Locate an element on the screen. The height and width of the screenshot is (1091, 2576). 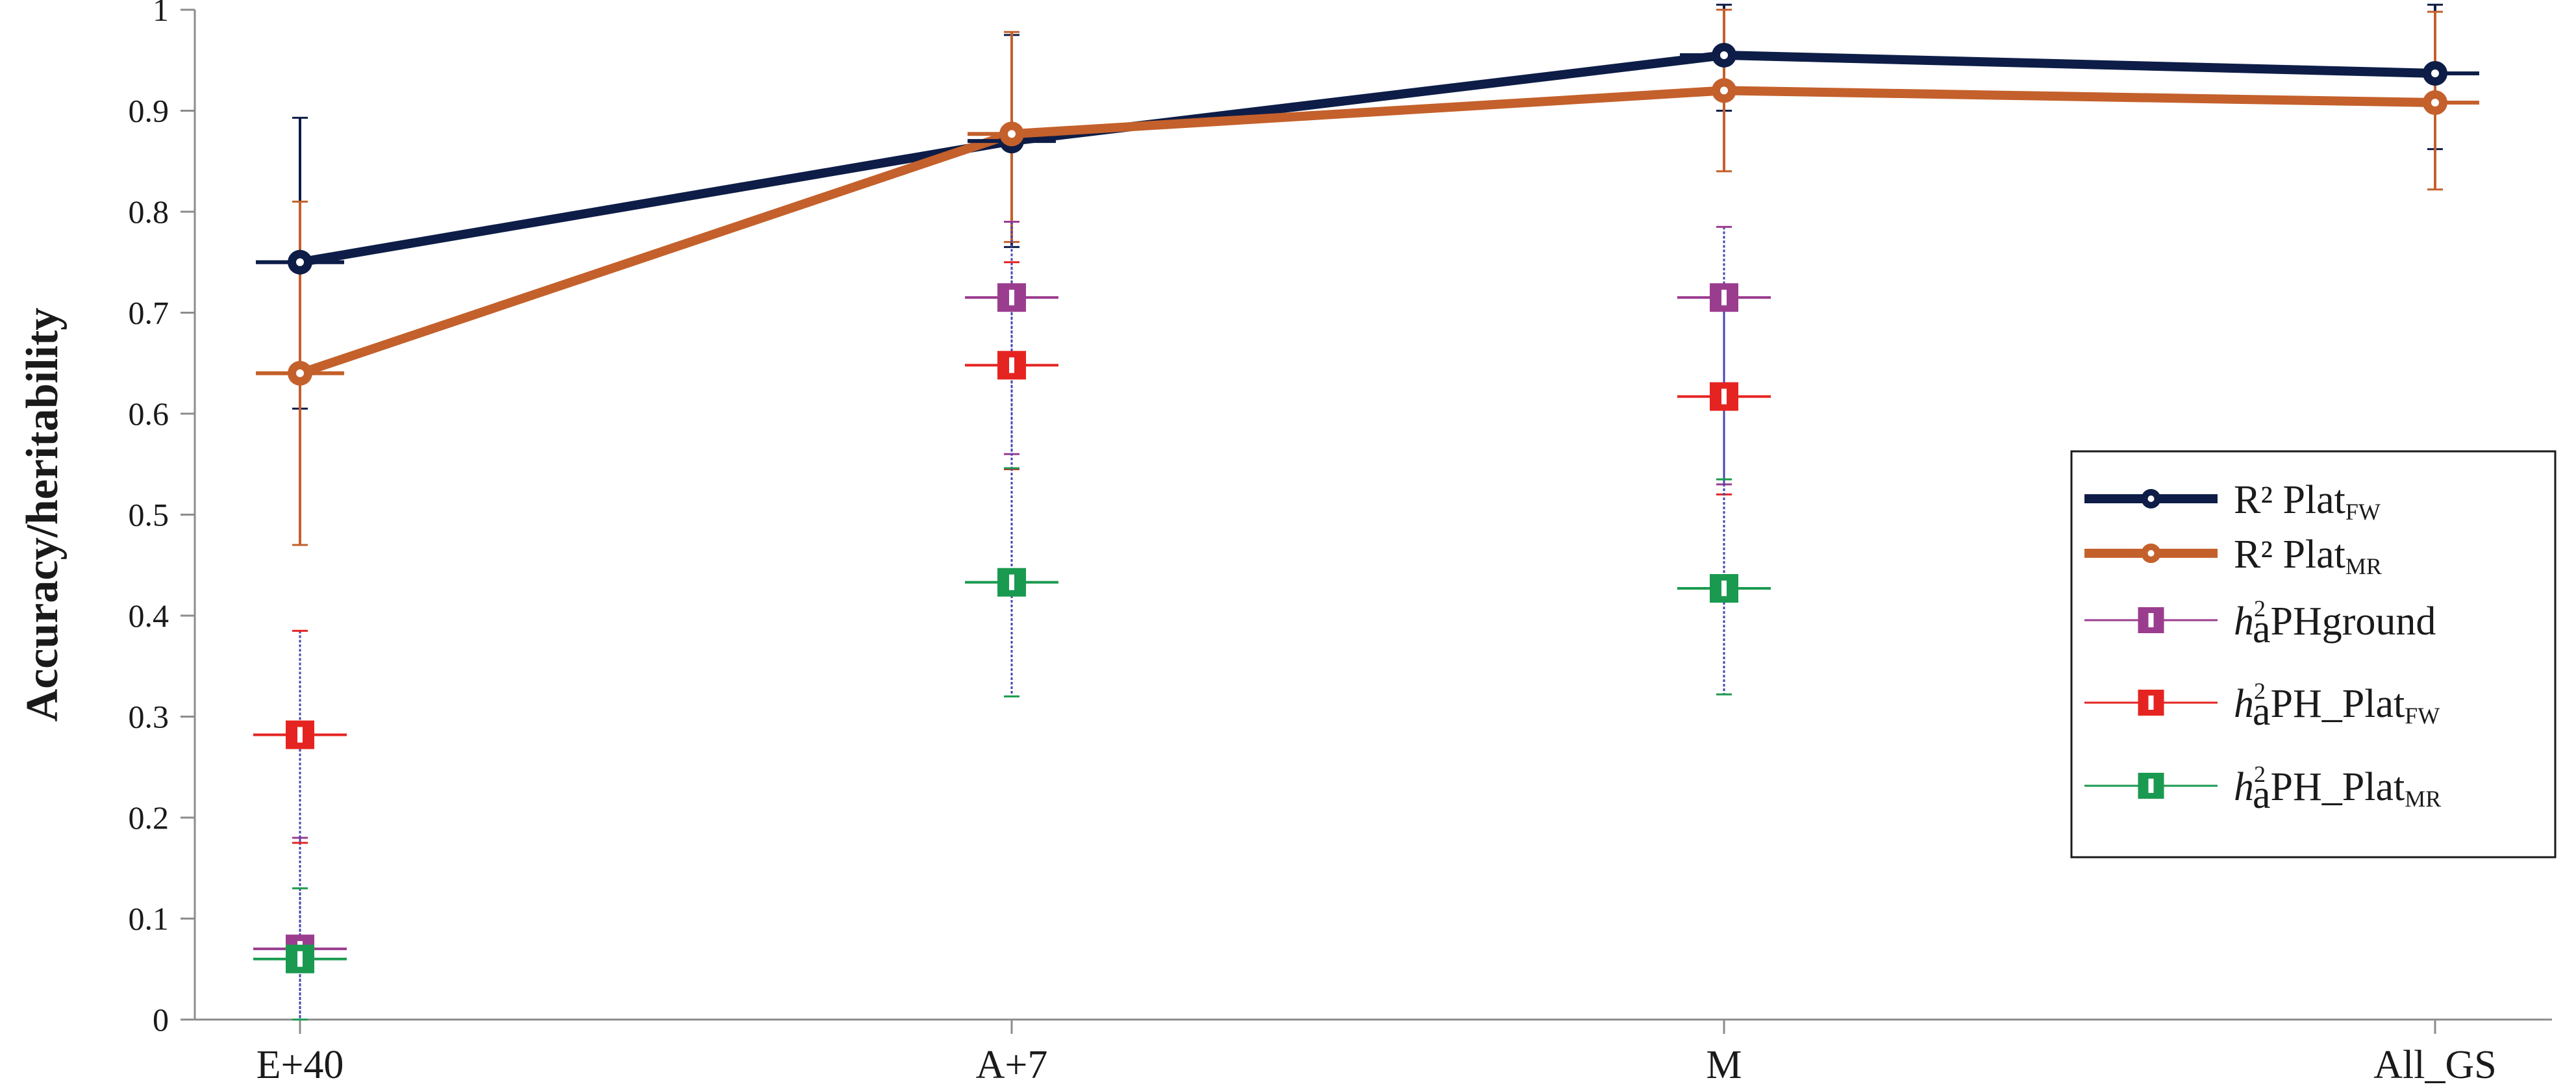
x-tick-label: All_GS is located at coordinates (2434, 1065).